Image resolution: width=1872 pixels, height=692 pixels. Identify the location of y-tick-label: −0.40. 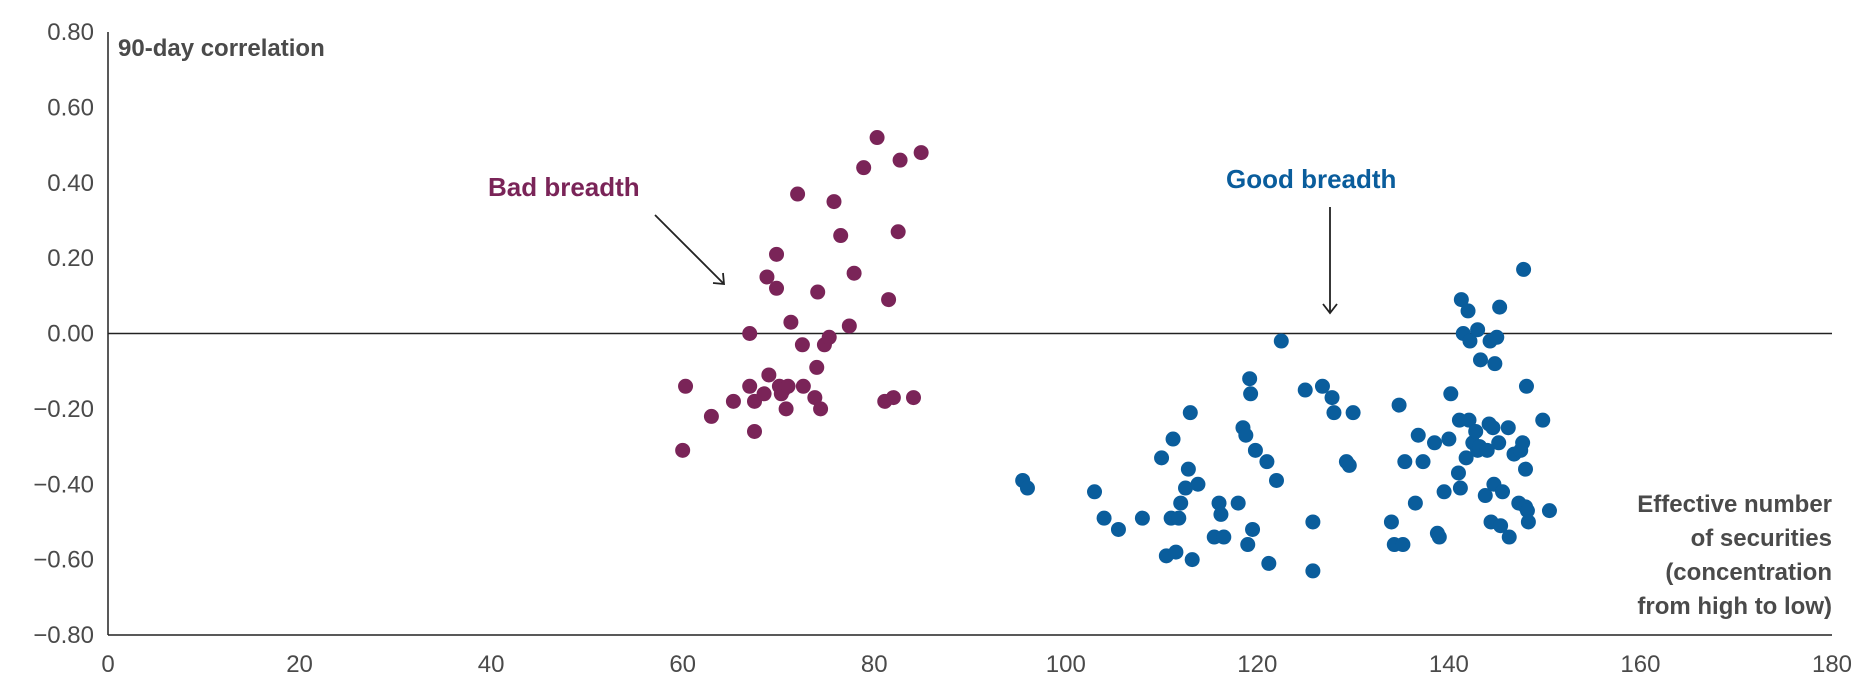
(63, 484).